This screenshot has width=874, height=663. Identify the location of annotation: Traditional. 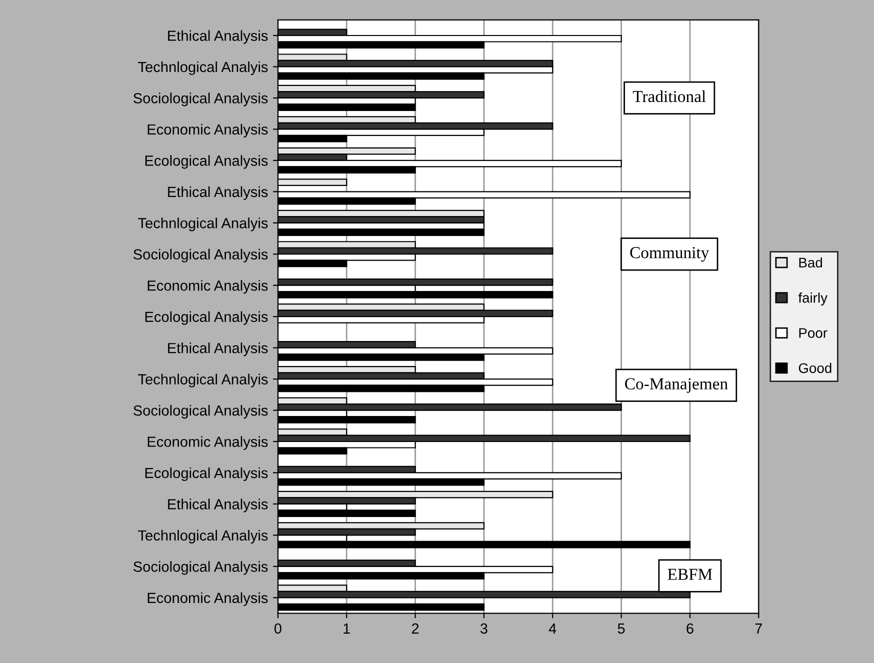
(669, 96).